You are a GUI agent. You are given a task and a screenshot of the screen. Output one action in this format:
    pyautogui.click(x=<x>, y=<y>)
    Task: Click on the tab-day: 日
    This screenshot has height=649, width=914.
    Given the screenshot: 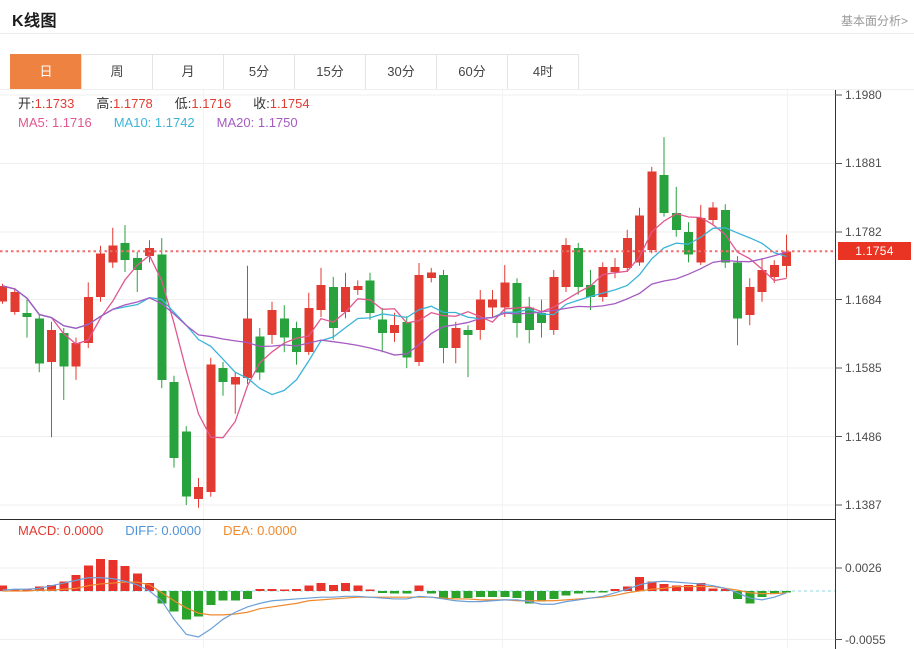 What is the action you would take?
    pyautogui.click(x=46, y=72)
    